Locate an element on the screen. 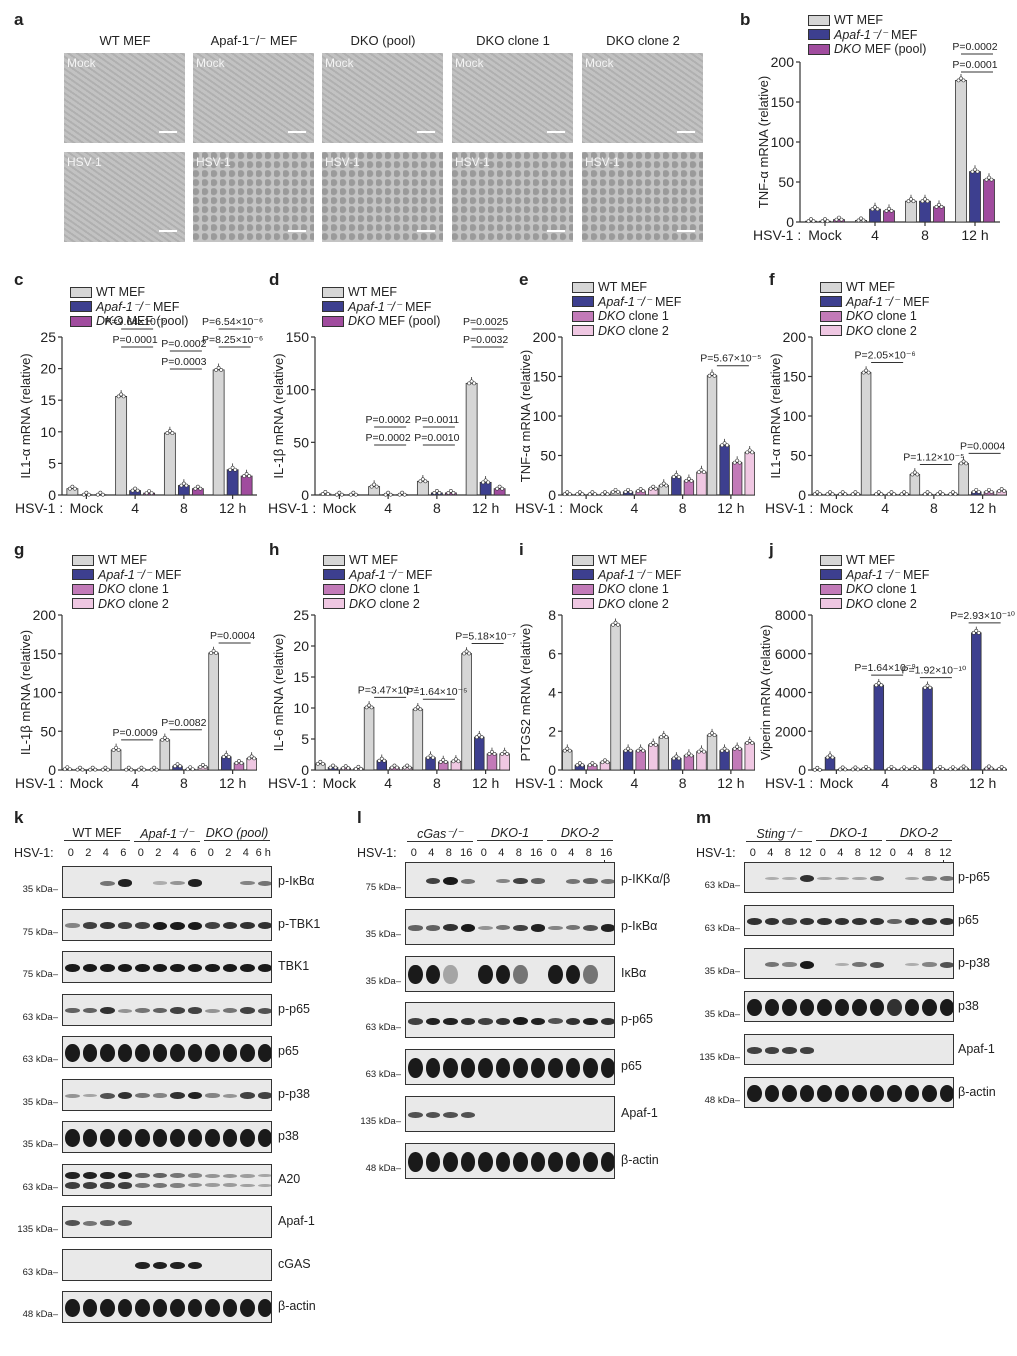 This screenshot has width=1017, height=1356. panel-letter-c: c is located at coordinates (19, 279).